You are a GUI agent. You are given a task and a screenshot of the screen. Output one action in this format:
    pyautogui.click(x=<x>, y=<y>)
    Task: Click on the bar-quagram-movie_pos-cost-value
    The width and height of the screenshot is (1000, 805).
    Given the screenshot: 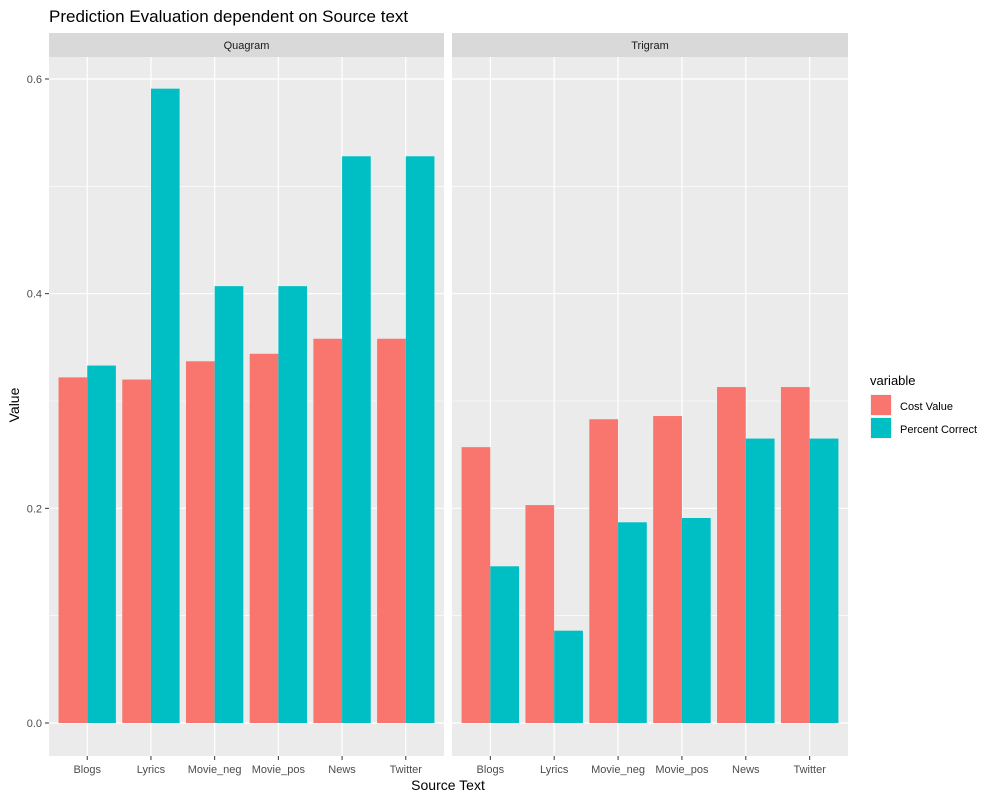 What is the action you would take?
    pyautogui.click(x=264, y=538)
    